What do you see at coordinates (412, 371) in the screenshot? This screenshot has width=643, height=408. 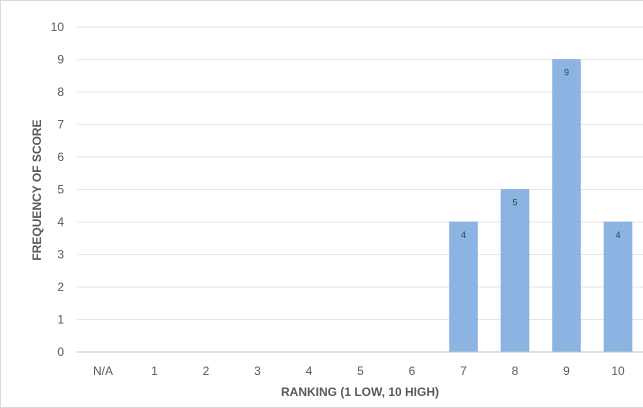 I see `x-tick-label: 6` at bounding box center [412, 371].